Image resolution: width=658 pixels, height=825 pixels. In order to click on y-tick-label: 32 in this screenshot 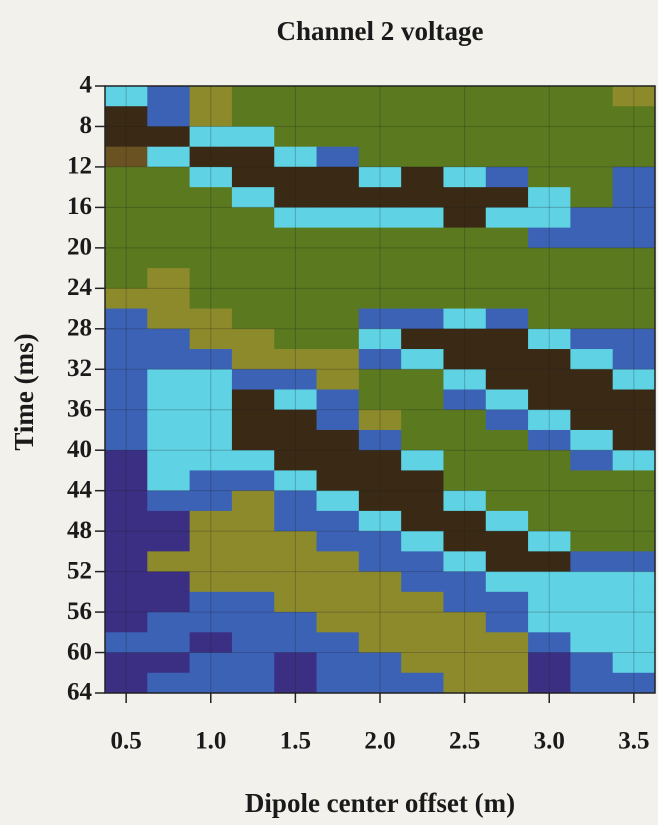, I will do `click(79, 368)`.